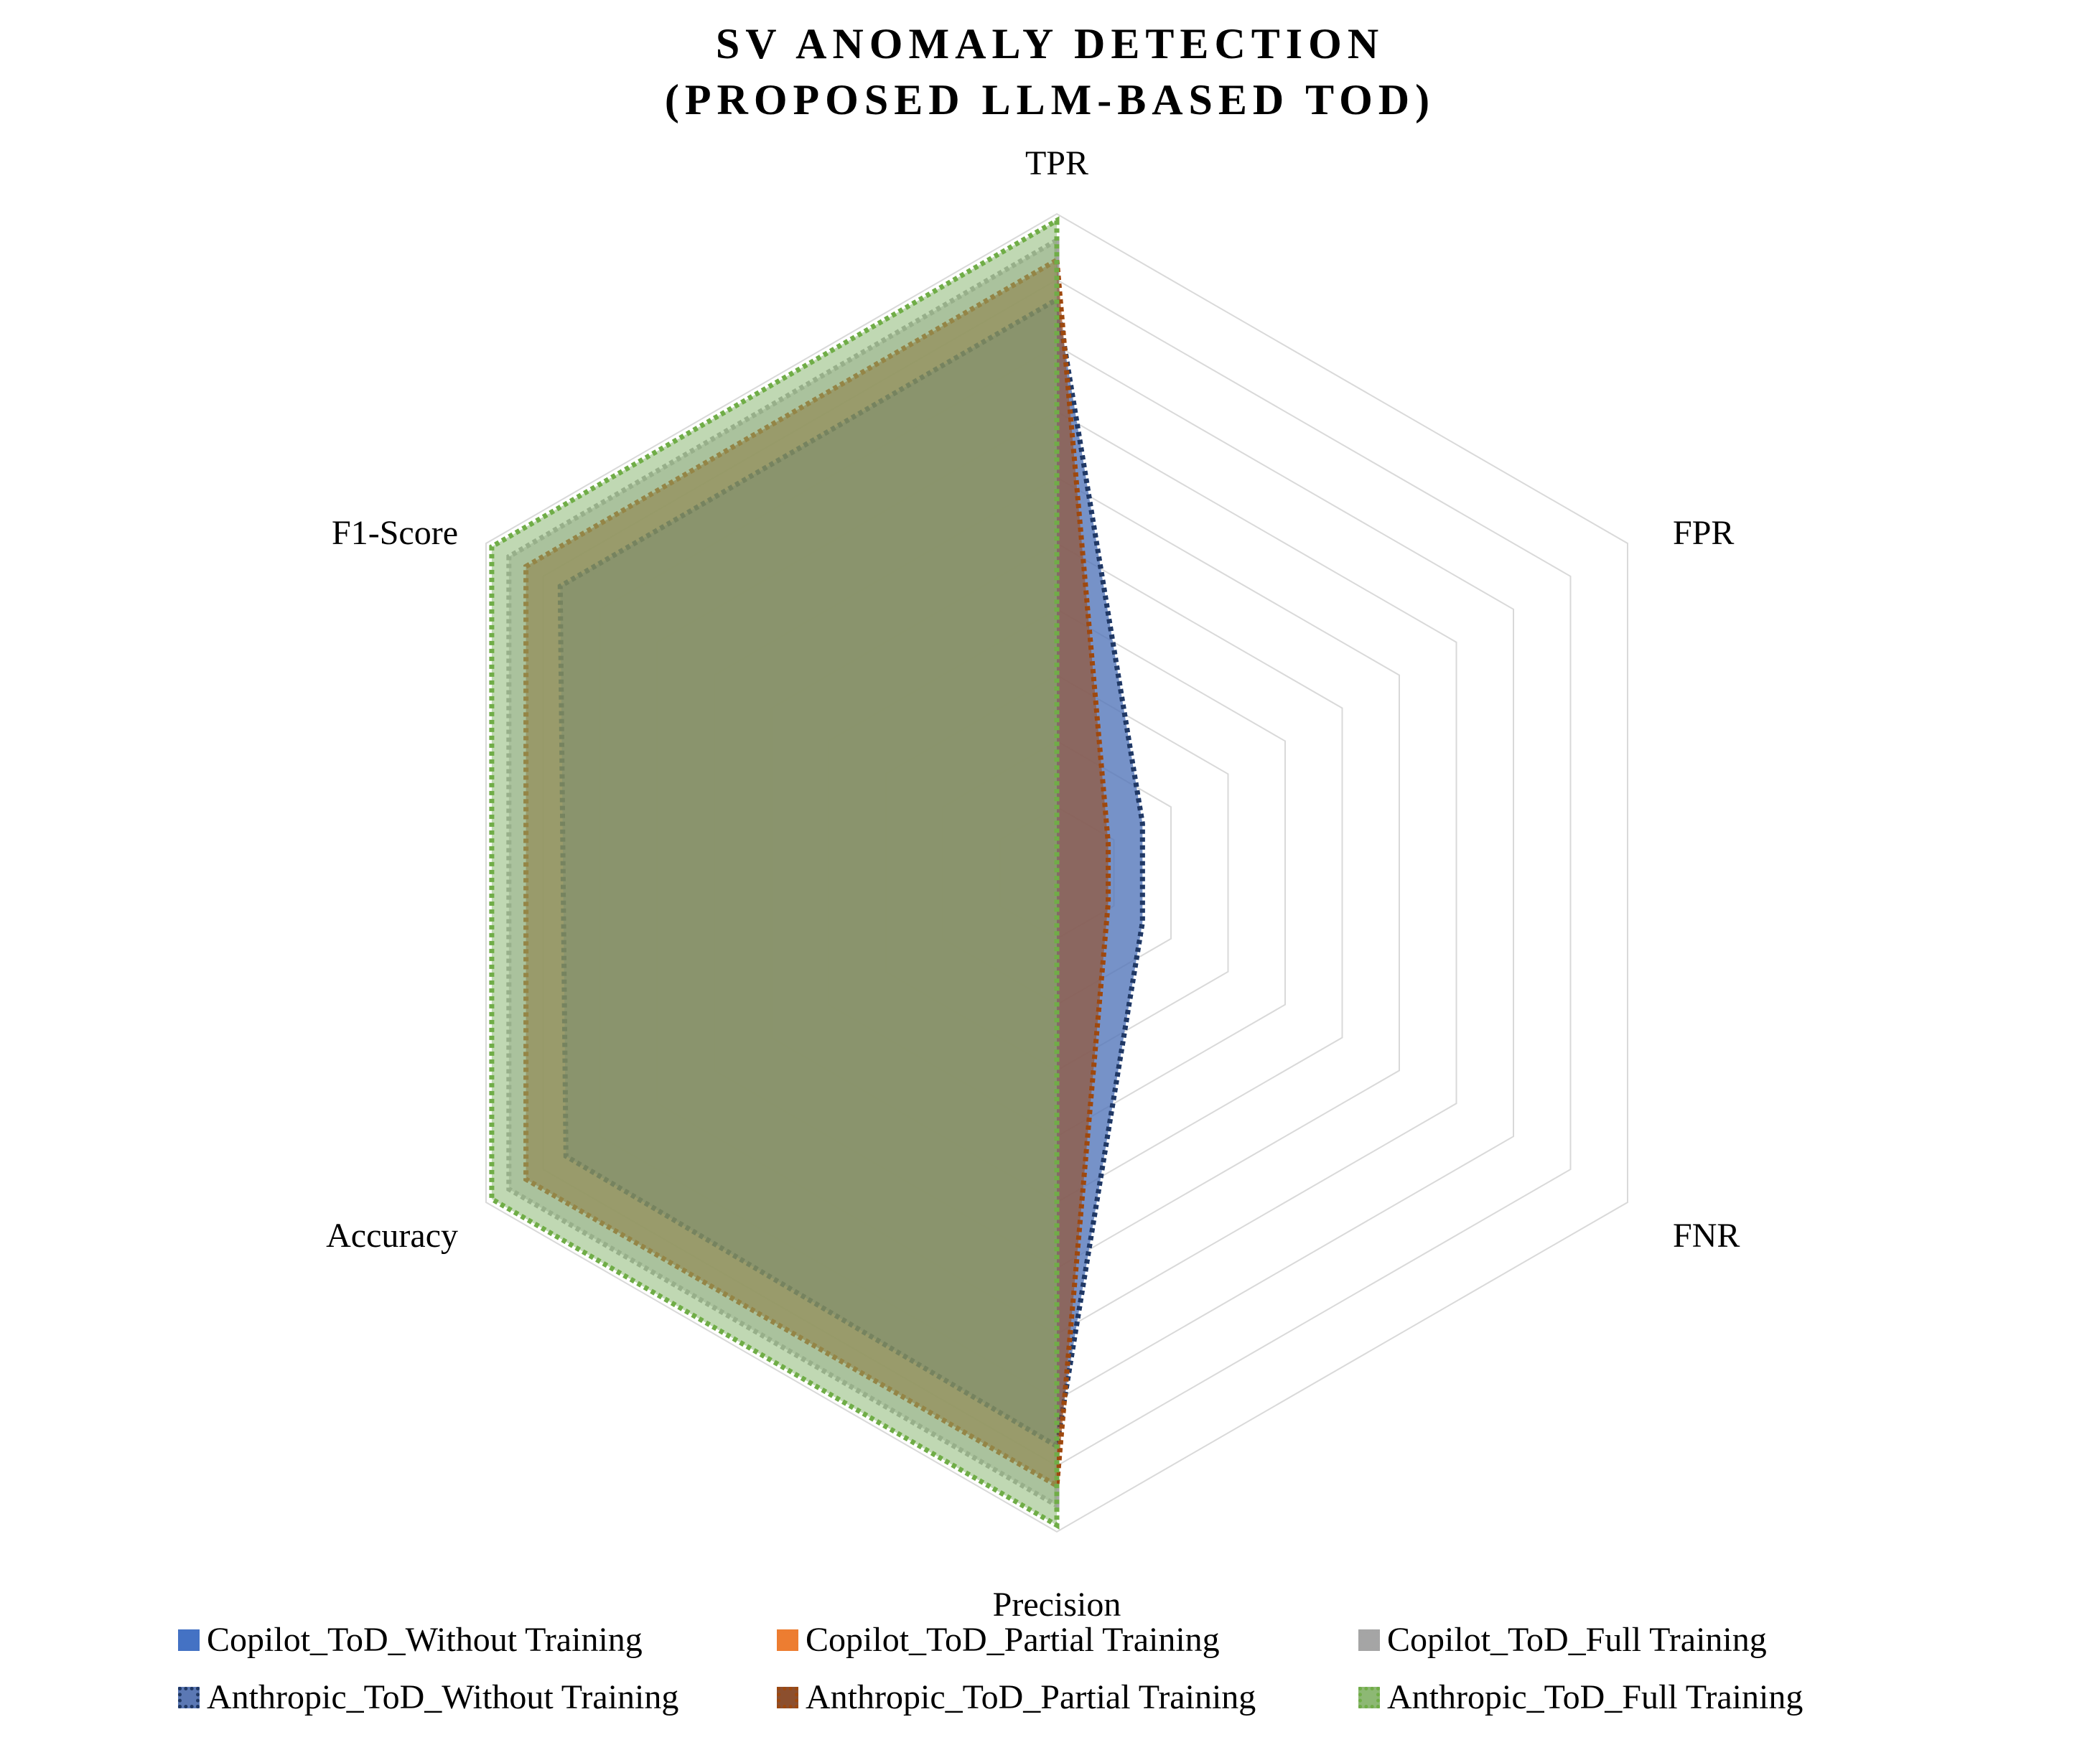 Image resolution: width=2100 pixels, height=1750 pixels. Describe the element at coordinates (1056, 163) in the screenshot. I see `axis-label-tpr: TPR` at that location.